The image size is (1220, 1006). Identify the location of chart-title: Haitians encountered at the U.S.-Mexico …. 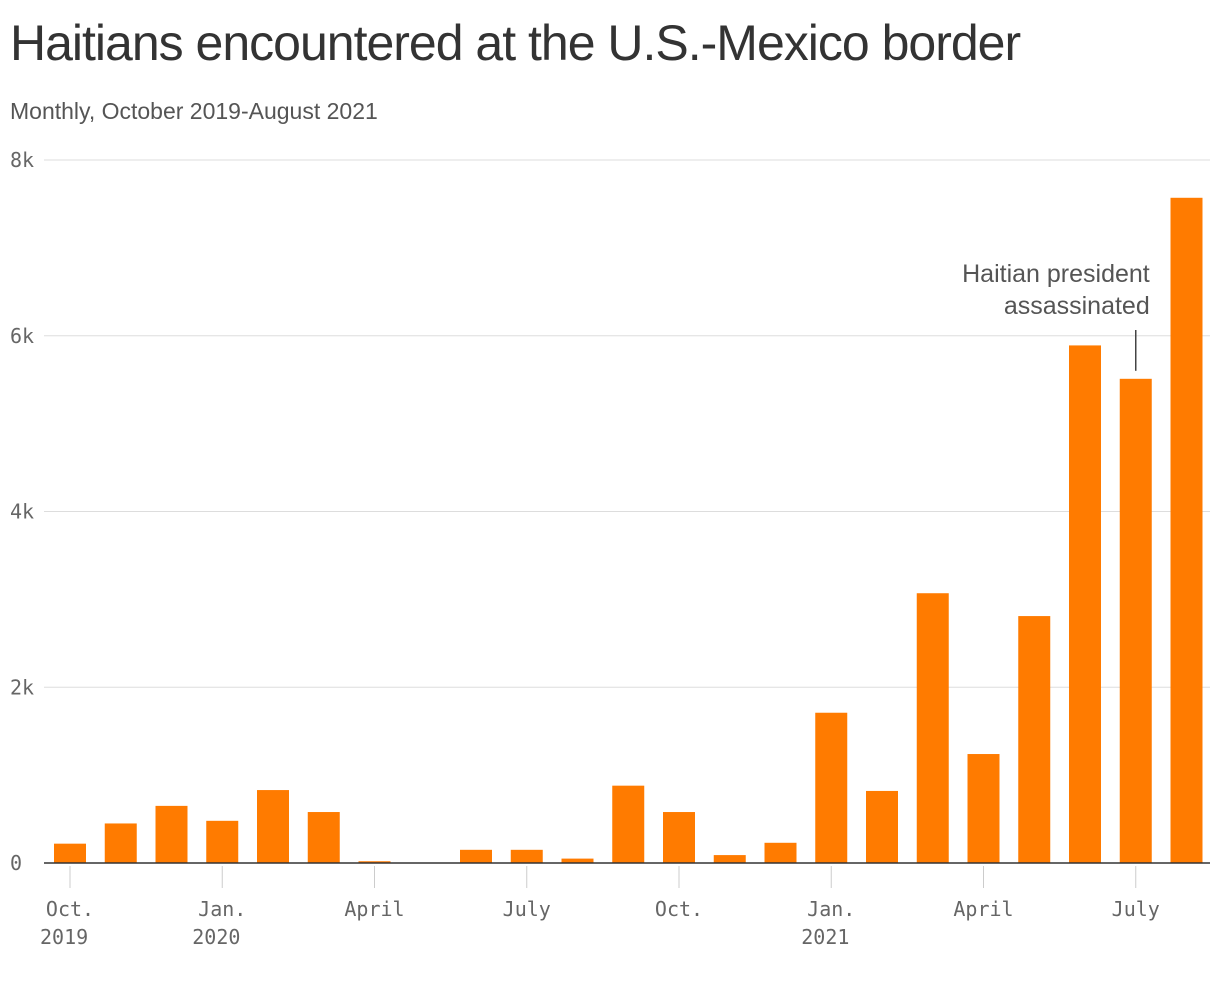
(515, 43).